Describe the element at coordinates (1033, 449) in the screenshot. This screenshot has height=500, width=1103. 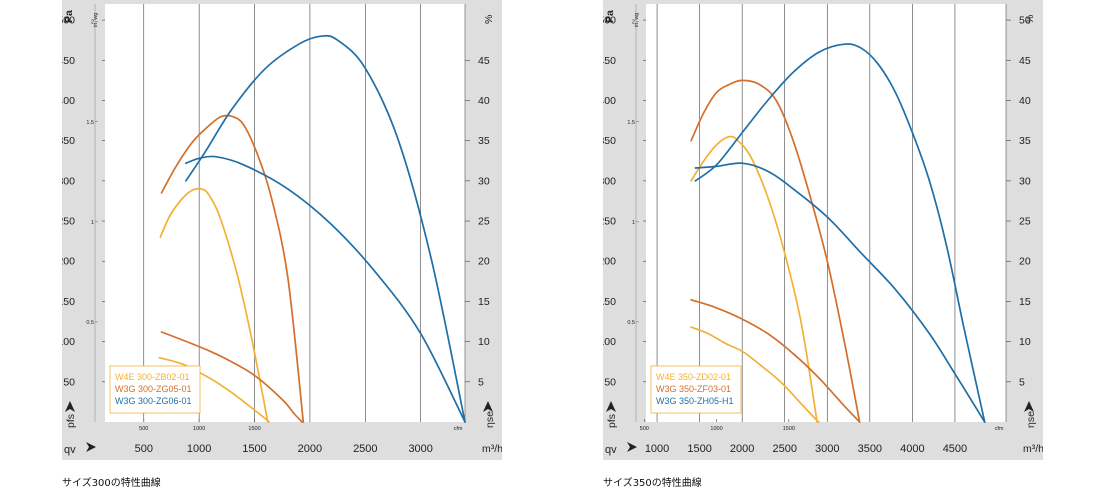
I see `x-unit-label: m³/h` at that location.